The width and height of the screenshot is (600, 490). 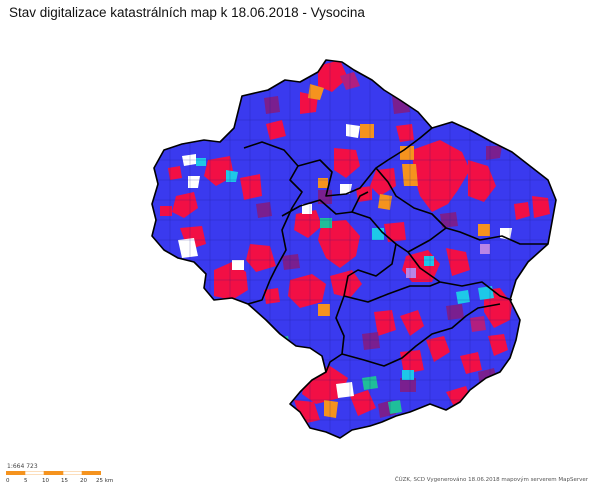 What do you see at coordinates (59, 482) in the screenshot?
I see `scale-labels: 0 5 10 15 20 25 km` at bounding box center [59, 482].